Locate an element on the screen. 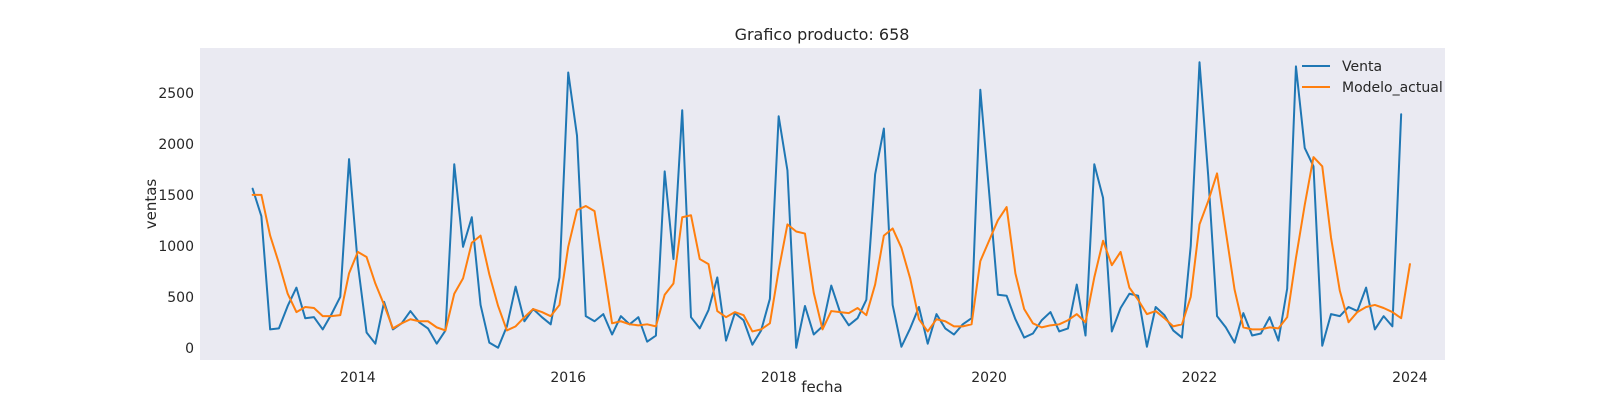 The image size is (1600, 404). chart-title: Grafico producto: 658 is located at coordinates (822, 34).